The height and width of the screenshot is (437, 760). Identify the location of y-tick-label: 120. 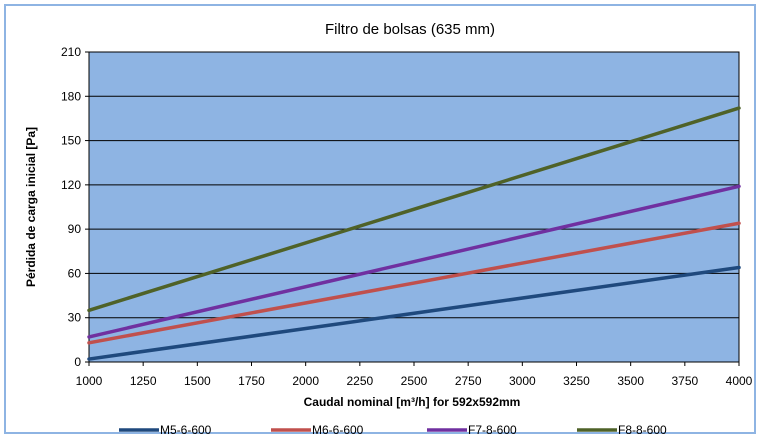
(71, 185).